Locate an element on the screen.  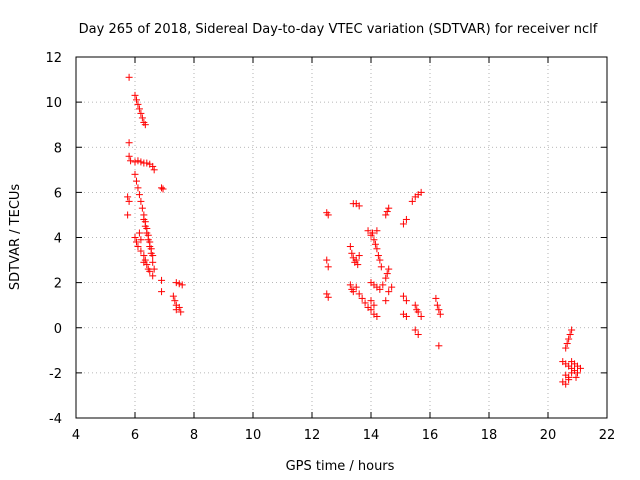
y-tick-label: 2 is located at coordinates (58, 284).